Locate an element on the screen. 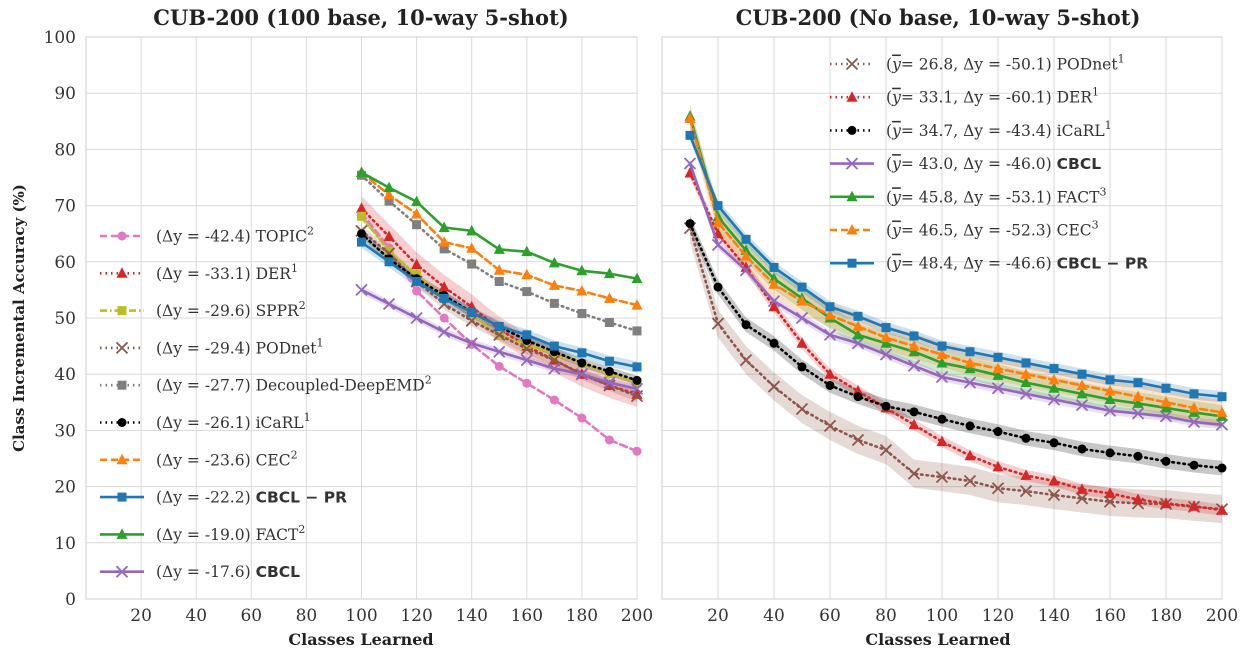  legend-label: (Δy = -26.1) iCaRL1 is located at coordinates (233, 421).